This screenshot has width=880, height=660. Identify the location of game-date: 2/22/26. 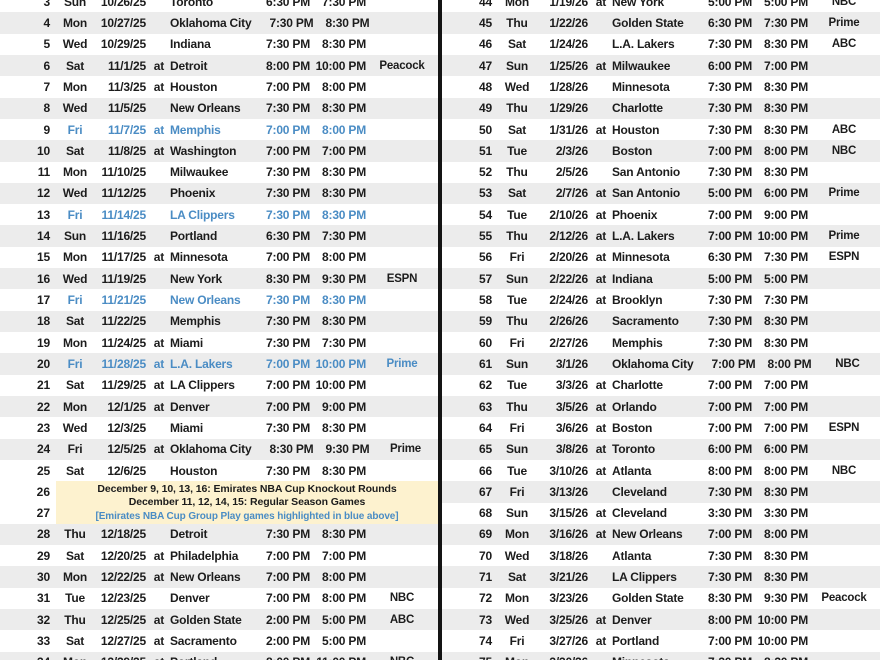
(568, 278).